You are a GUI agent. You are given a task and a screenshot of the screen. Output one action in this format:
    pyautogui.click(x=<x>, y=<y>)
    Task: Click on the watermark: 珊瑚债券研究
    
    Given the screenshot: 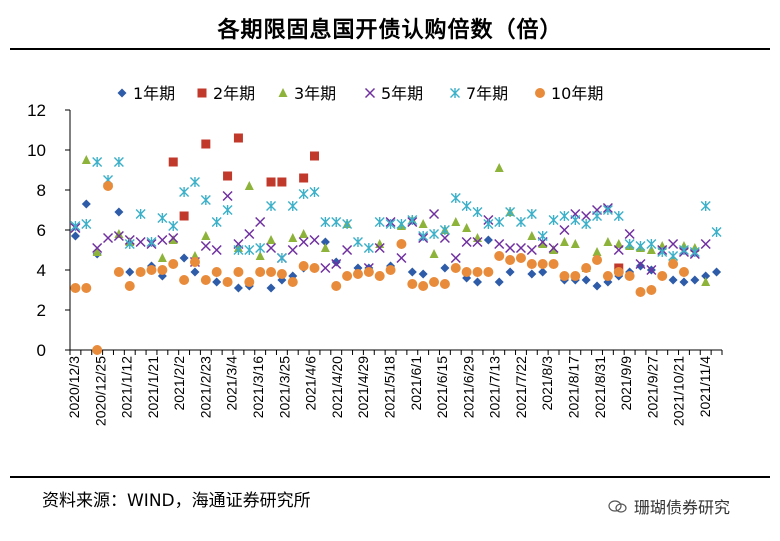 What is the action you would take?
    pyautogui.click(x=669, y=506)
    